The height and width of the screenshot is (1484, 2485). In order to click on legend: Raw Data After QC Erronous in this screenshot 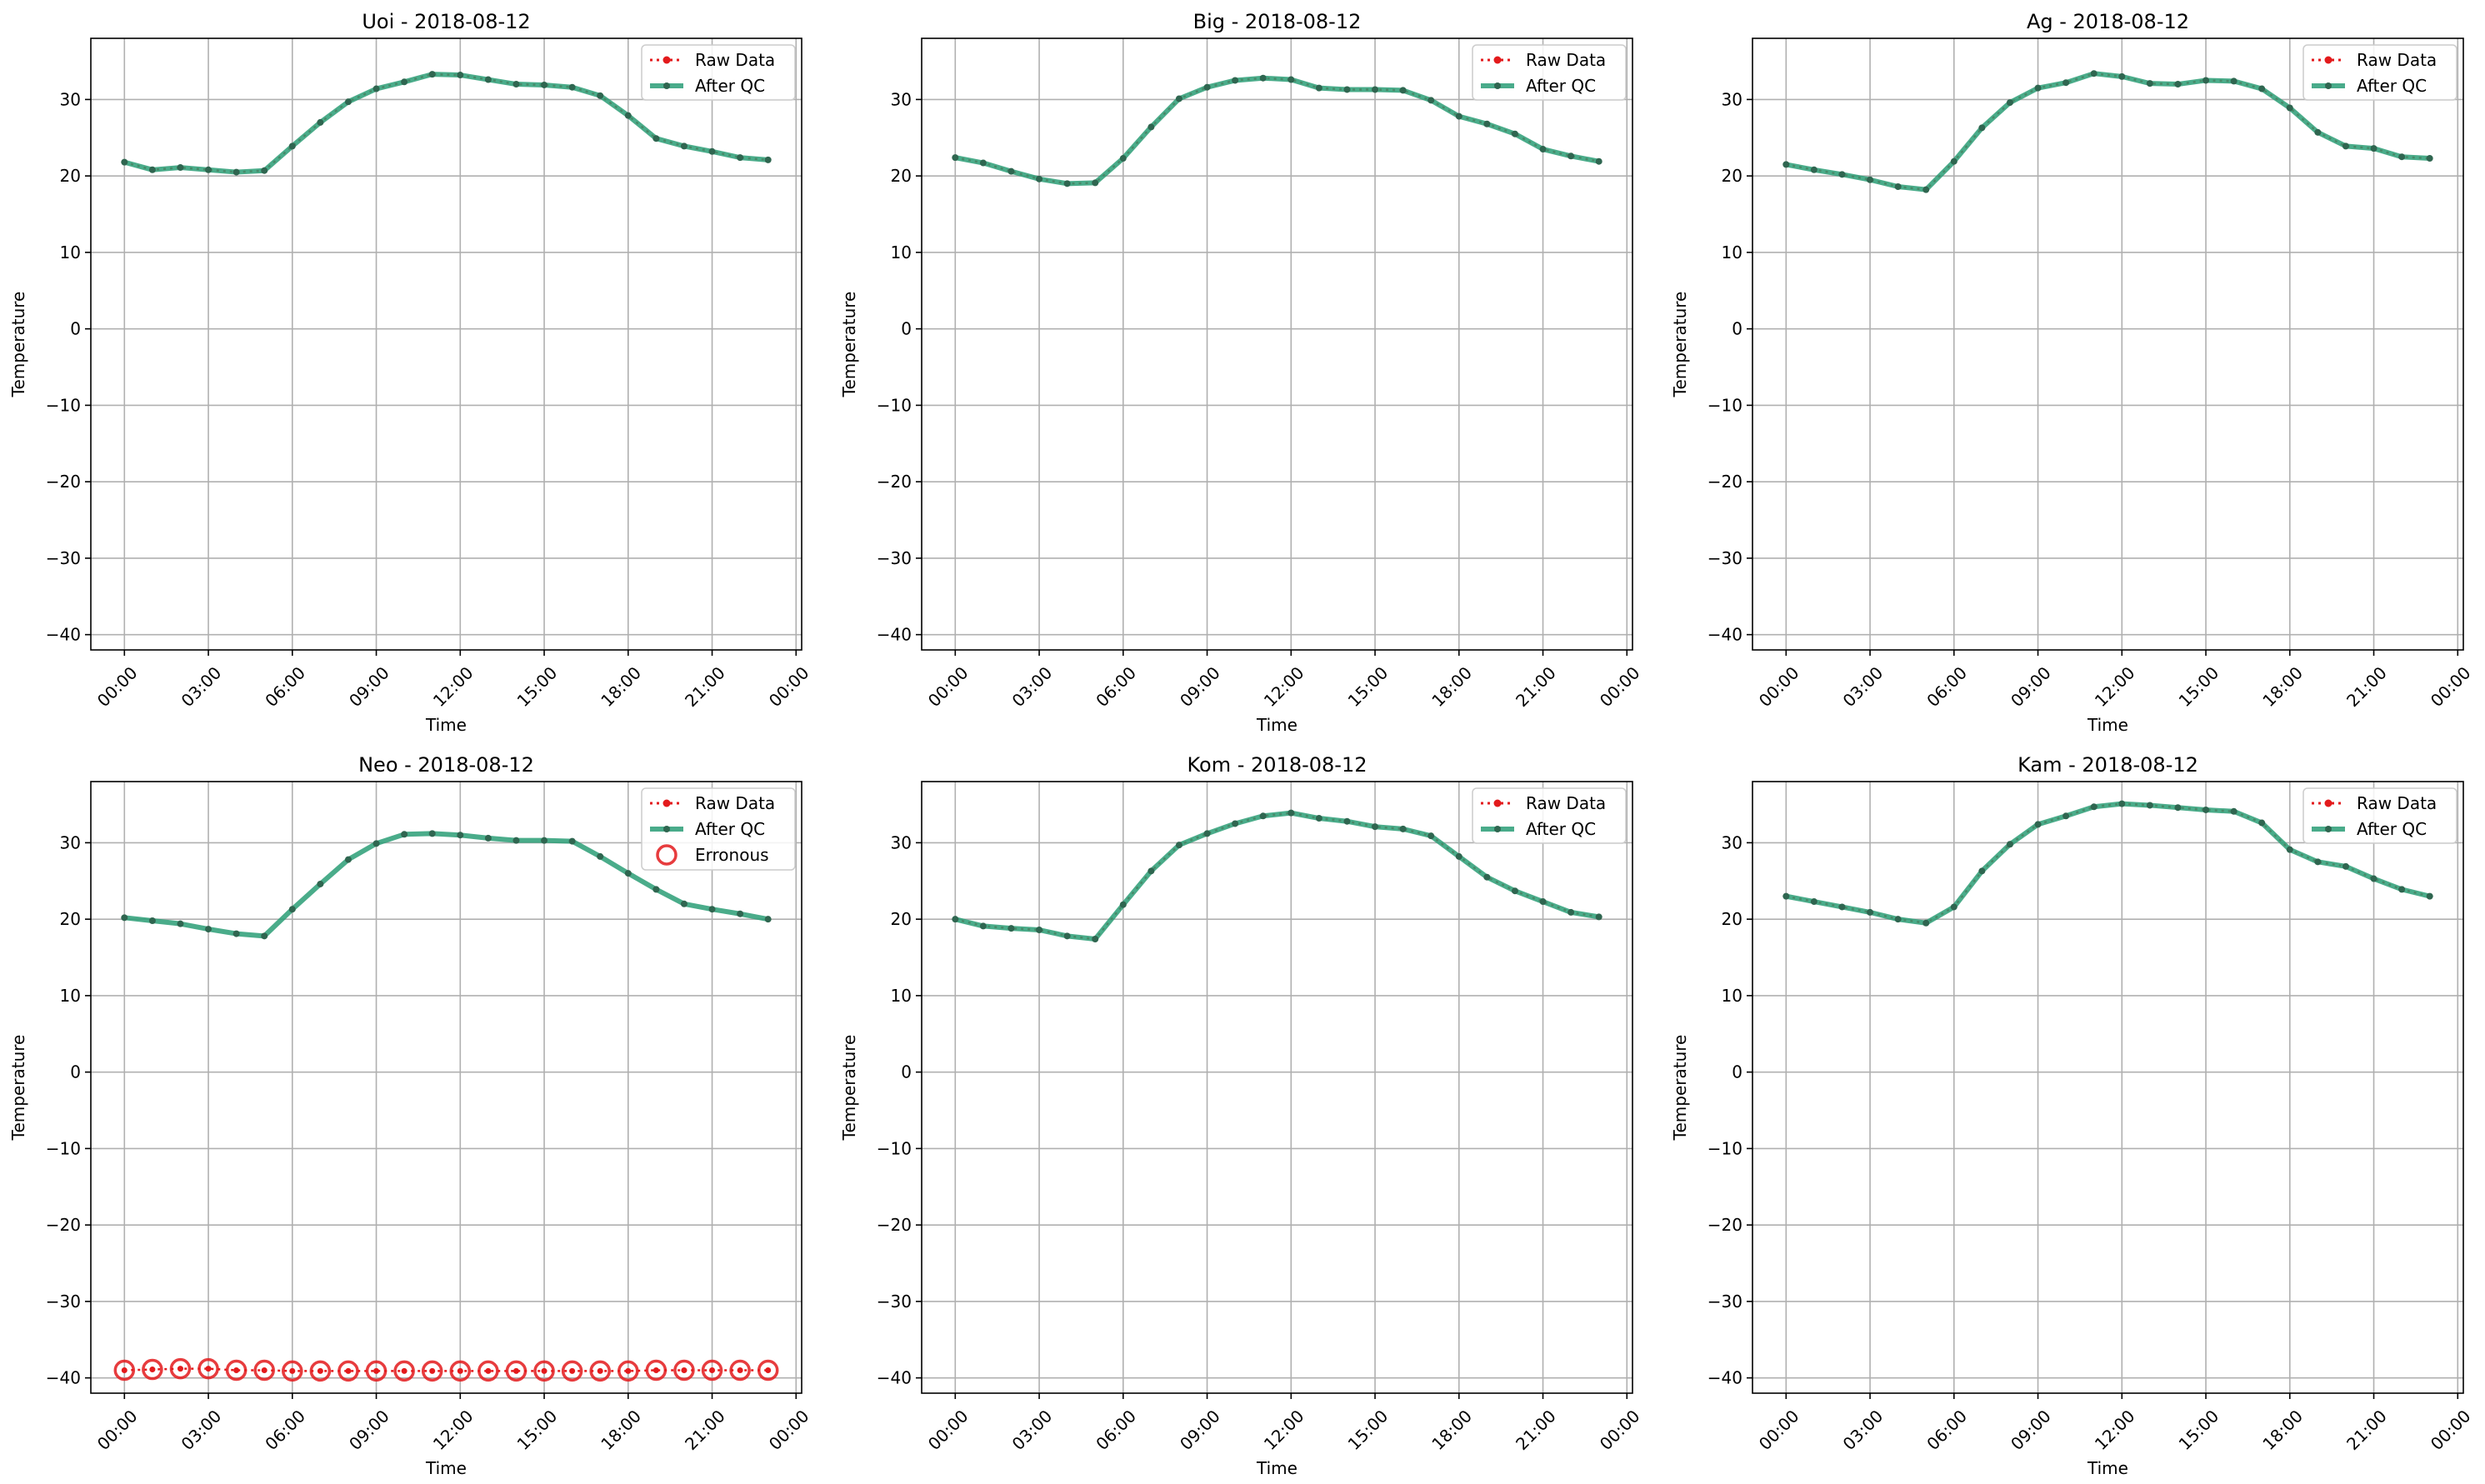, I will do `click(718, 829)`.